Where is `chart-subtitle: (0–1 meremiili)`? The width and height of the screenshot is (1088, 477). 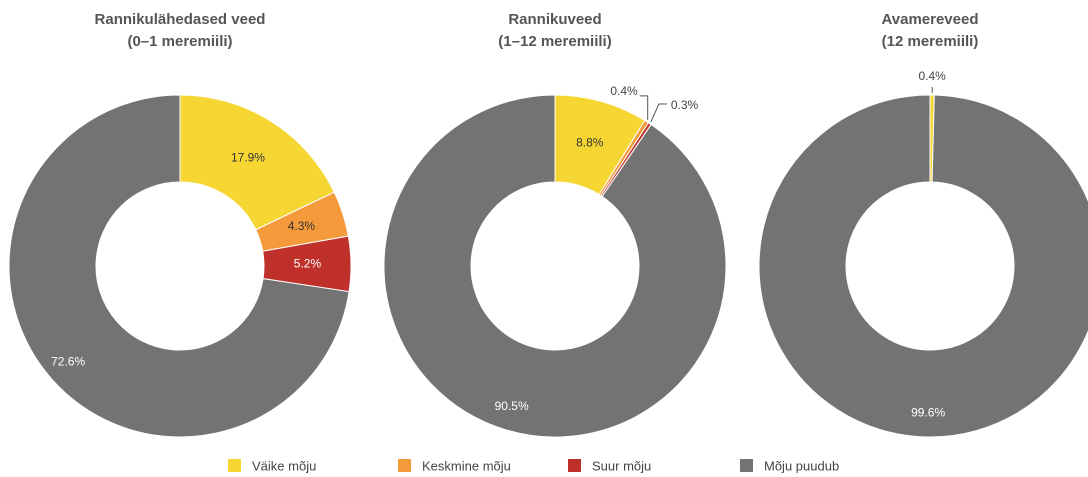 chart-subtitle: (0–1 meremiili) is located at coordinates (179, 41).